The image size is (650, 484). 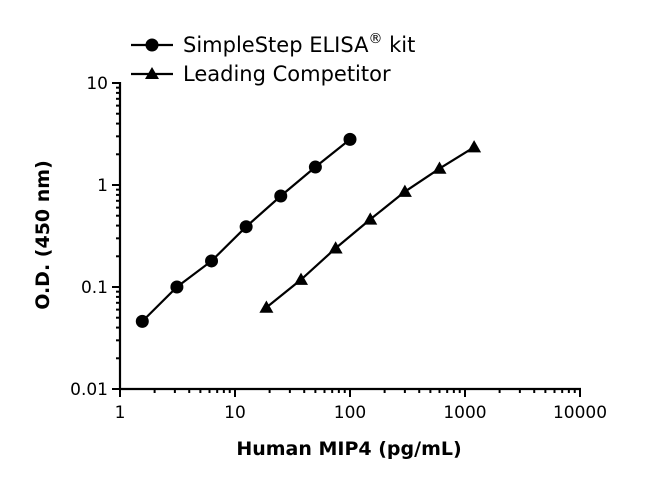 What do you see at coordinates (273, 58) in the screenshot?
I see `legend: SimpleStep ELISA® kit Leading Competitor` at bounding box center [273, 58].